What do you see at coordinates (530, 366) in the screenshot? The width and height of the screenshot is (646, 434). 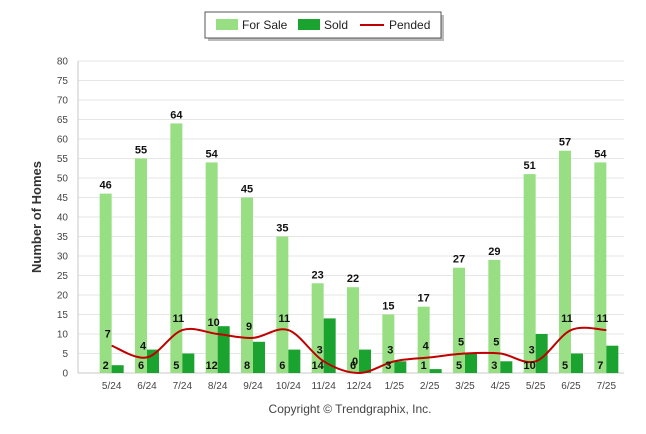 I see `label-sold-5-25: 10` at bounding box center [530, 366].